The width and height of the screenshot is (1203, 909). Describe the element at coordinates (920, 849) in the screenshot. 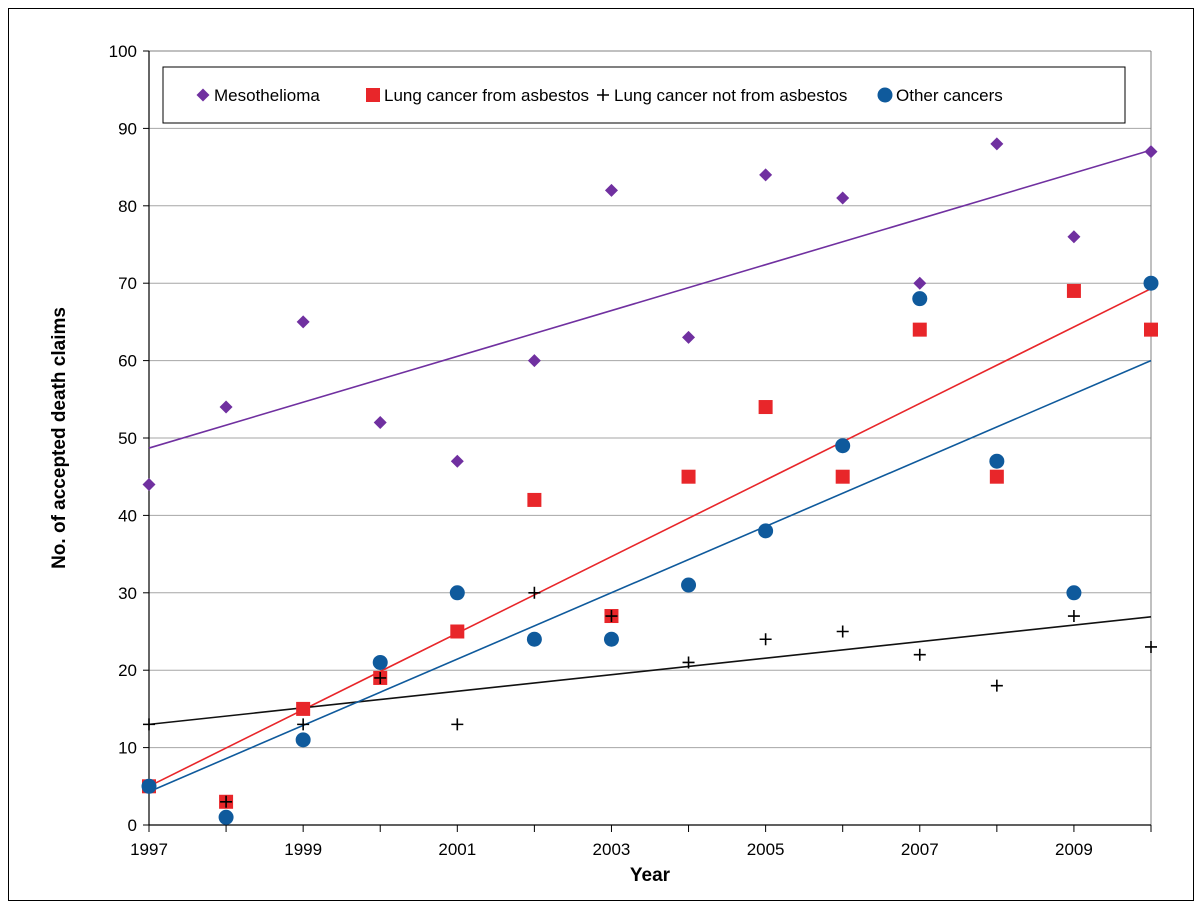

I see `x-tick-label: 2007` at that location.